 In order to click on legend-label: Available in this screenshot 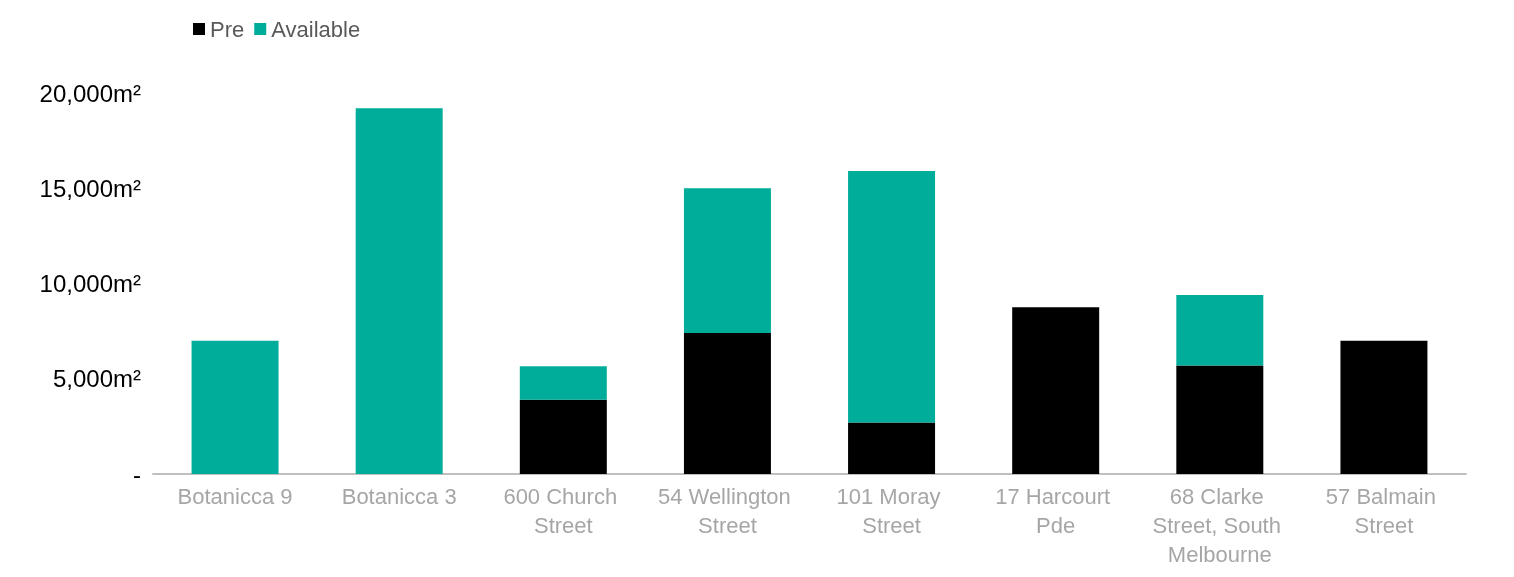, I will do `click(316, 29)`.